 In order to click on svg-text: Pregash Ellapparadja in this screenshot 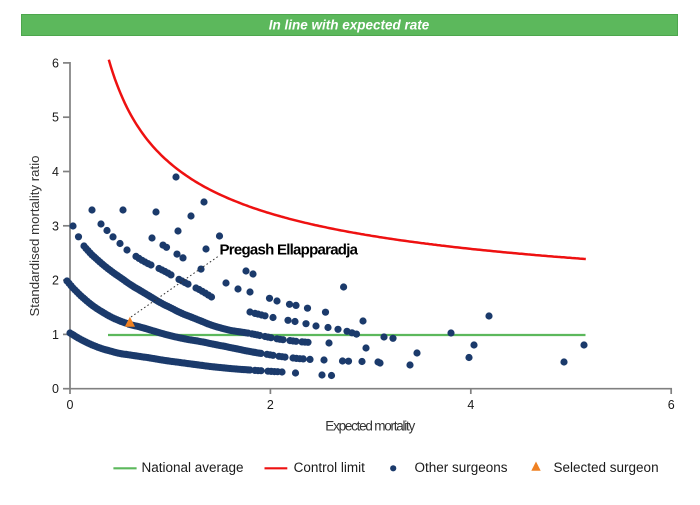, I will do `click(289, 250)`.